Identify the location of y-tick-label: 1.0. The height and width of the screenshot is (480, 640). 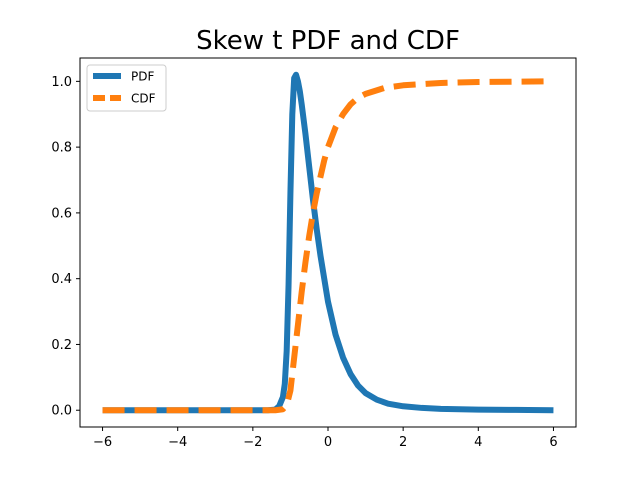
(61, 82).